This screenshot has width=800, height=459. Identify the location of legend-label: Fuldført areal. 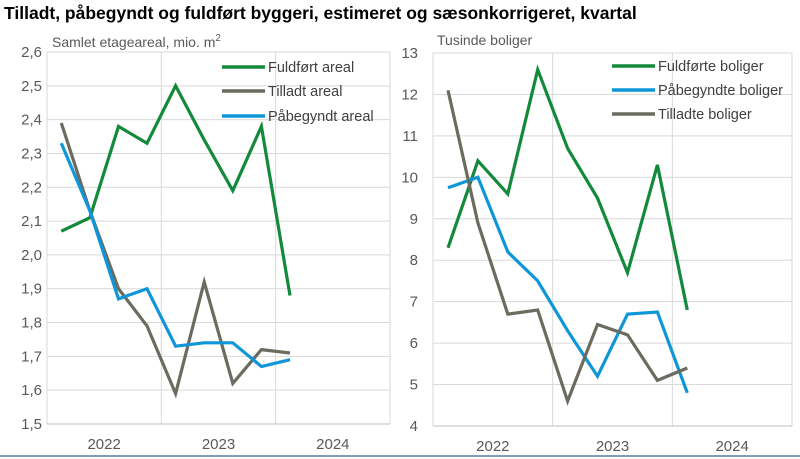
(311, 68).